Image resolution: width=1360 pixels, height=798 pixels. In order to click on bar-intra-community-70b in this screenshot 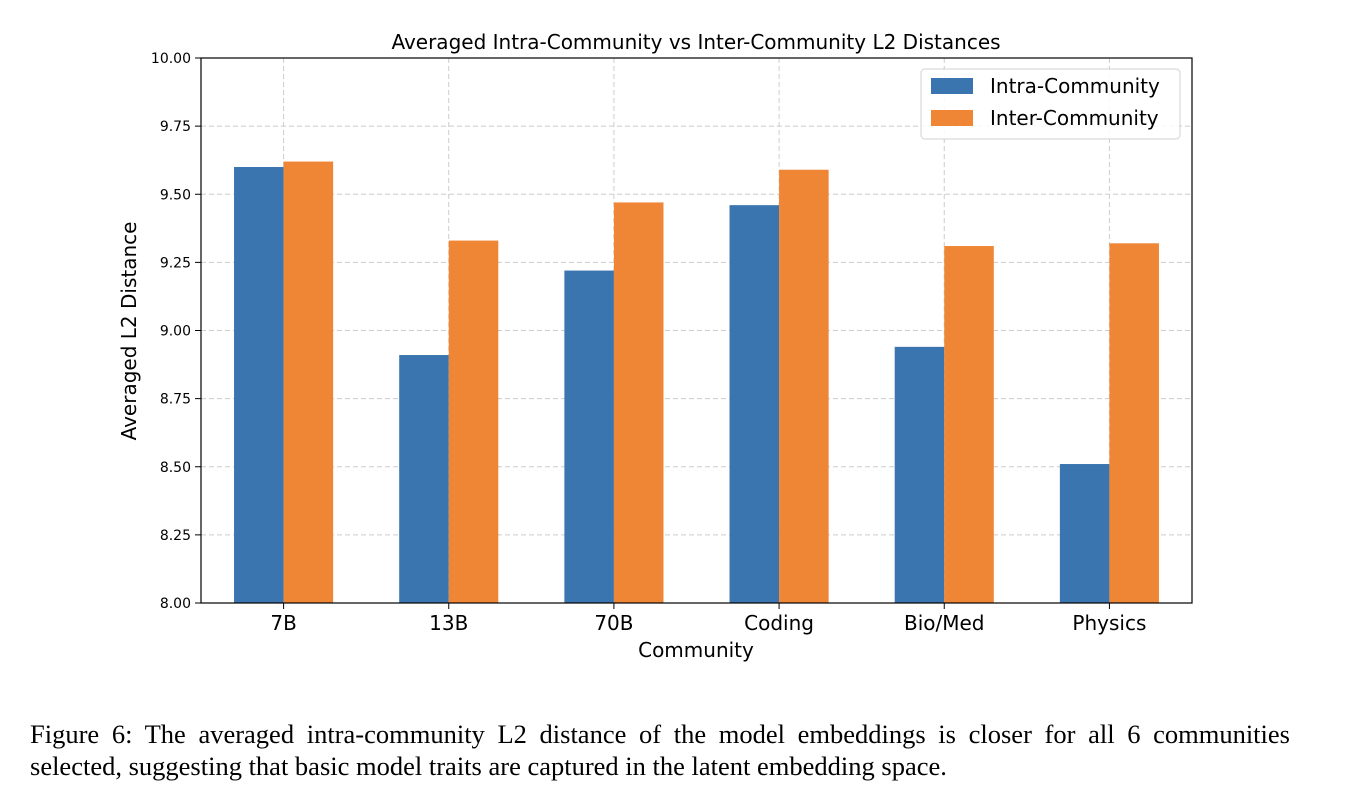, I will do `click(589, 436)`.